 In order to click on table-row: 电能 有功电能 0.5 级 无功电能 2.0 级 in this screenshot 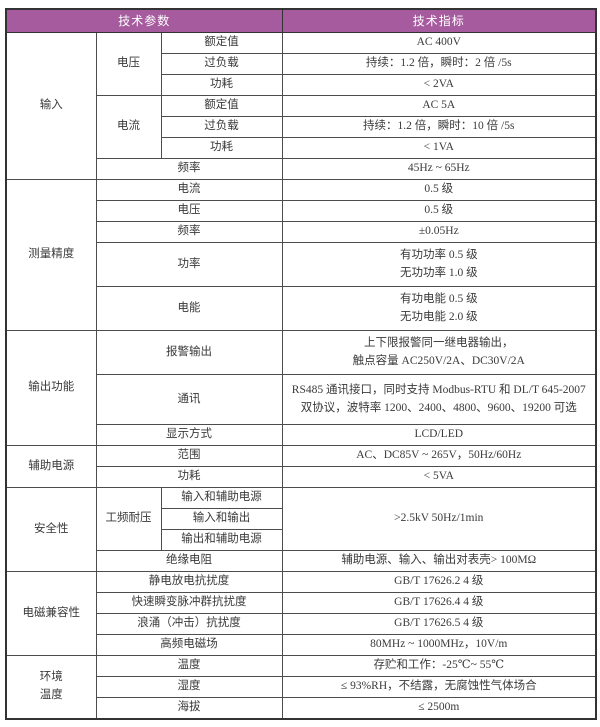, I will do `click(301, 308)`.